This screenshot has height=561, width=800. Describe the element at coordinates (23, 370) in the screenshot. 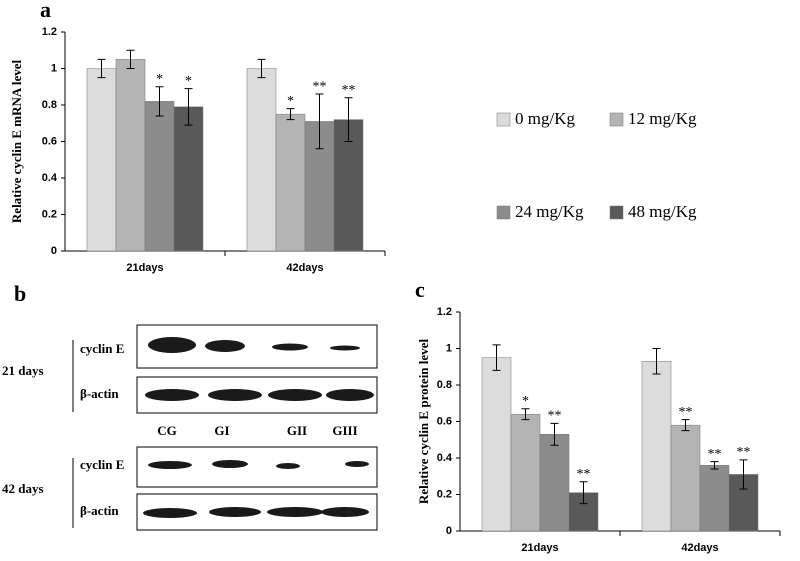

I see `group-label: 21 days` at that location.